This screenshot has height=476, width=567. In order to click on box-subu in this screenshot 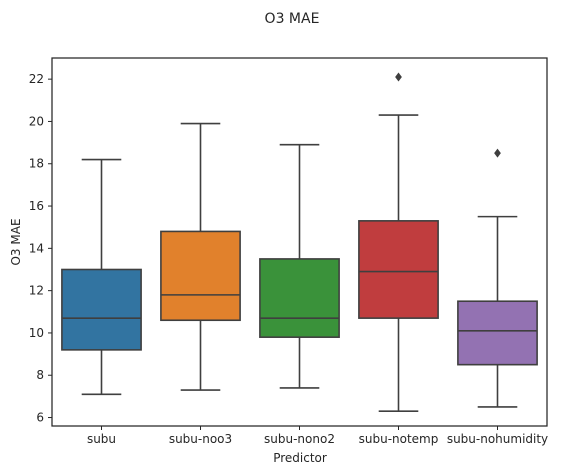, I will do `click(101, 277)`.